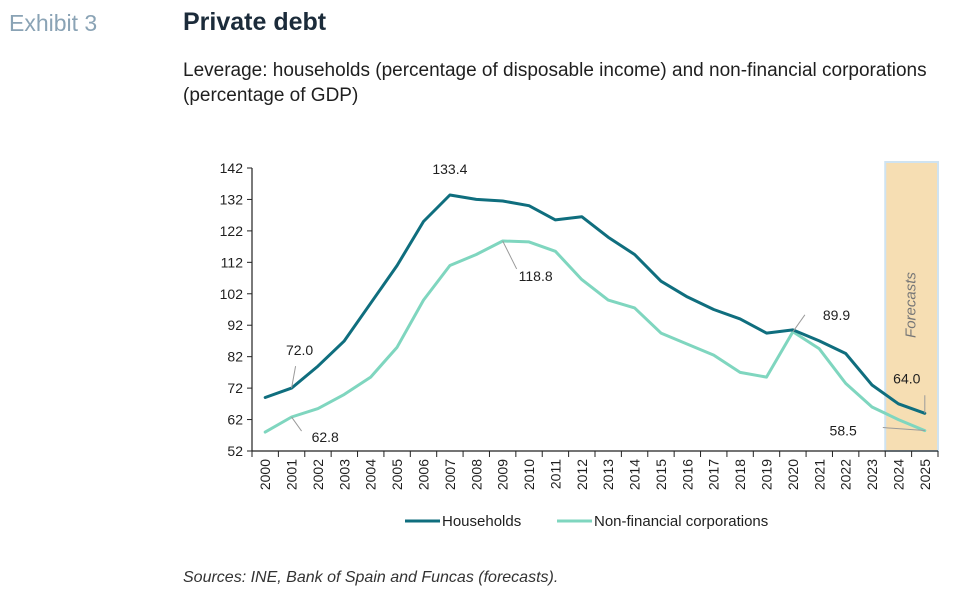 The height and width of the screenshot is (606, 969). Describe the element at coordinates (53, 23) in the screenshot. I see `exhibit-label: Exhibit 3` at that location.